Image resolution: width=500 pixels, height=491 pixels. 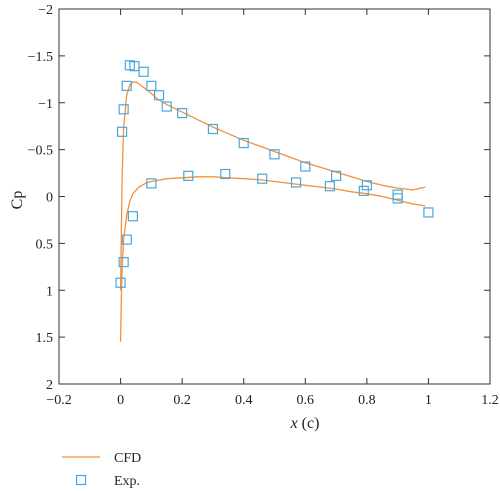 I want to click on legend-exp-swatch, so click(x=81, y=480).